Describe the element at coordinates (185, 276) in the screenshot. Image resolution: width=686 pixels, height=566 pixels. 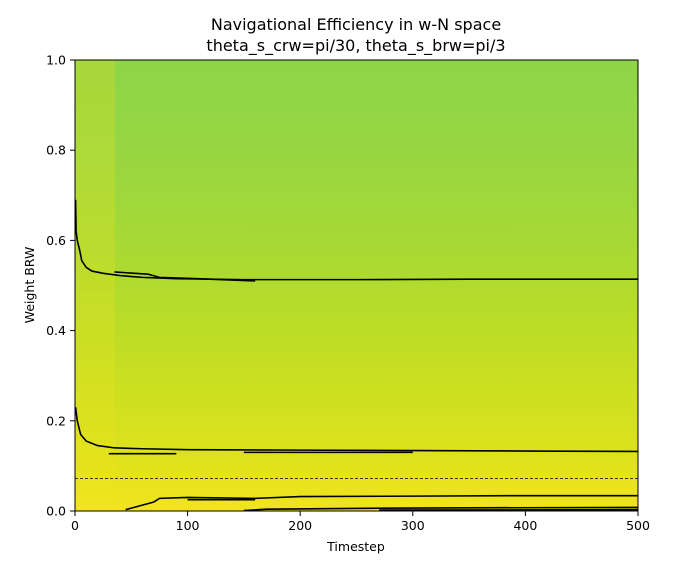
I see `contour-upper-dash` at that location.